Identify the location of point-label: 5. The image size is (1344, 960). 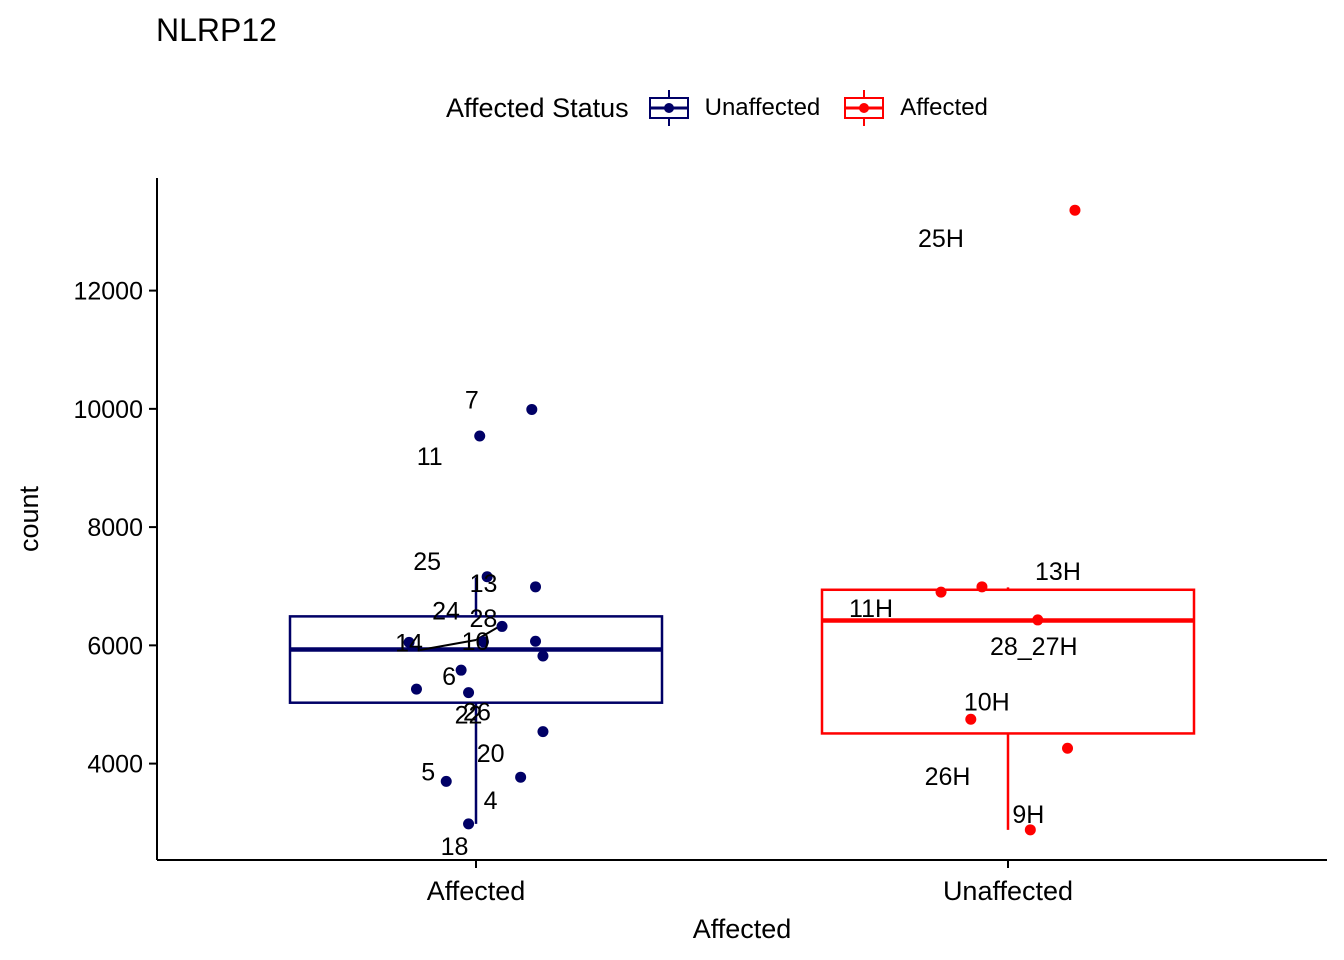
(428, 772).